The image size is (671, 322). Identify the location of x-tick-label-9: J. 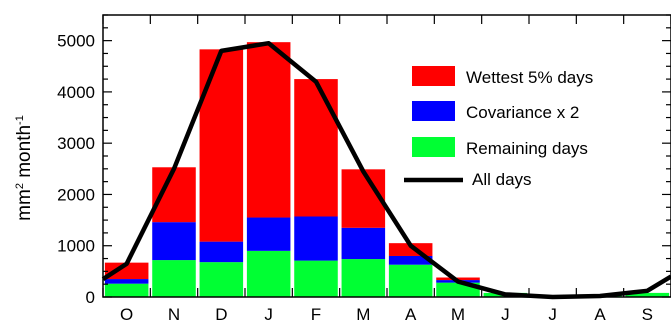
(552, 313).